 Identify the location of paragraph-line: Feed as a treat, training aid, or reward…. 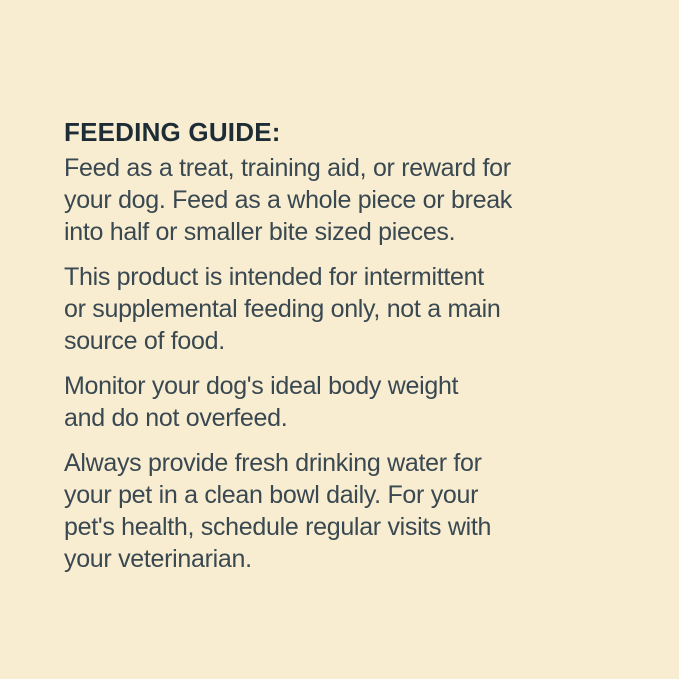
(287, 168).